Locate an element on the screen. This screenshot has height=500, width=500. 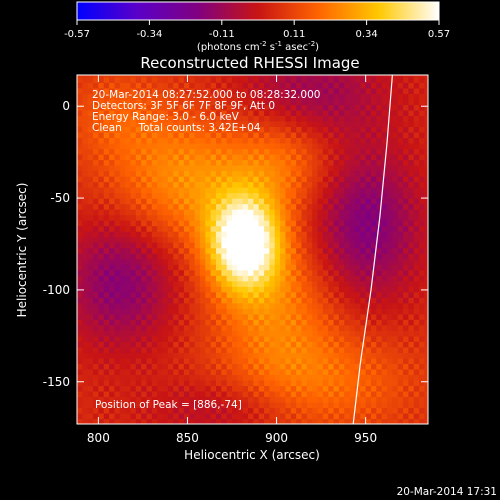
y-tick-label: 0 is located at coordinates (66, 106).